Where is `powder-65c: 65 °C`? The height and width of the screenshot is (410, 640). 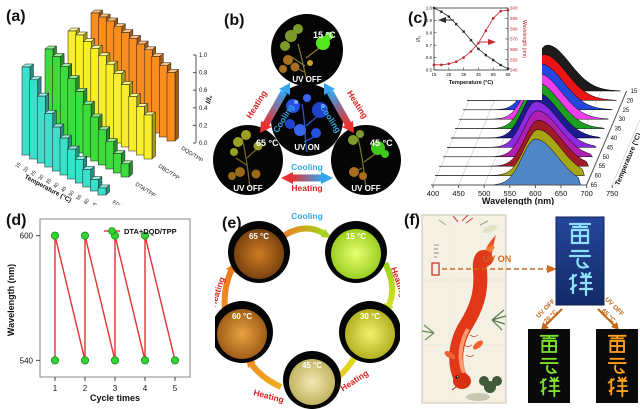
powder-65c: 65 °C is located at coordinates (259, 252).